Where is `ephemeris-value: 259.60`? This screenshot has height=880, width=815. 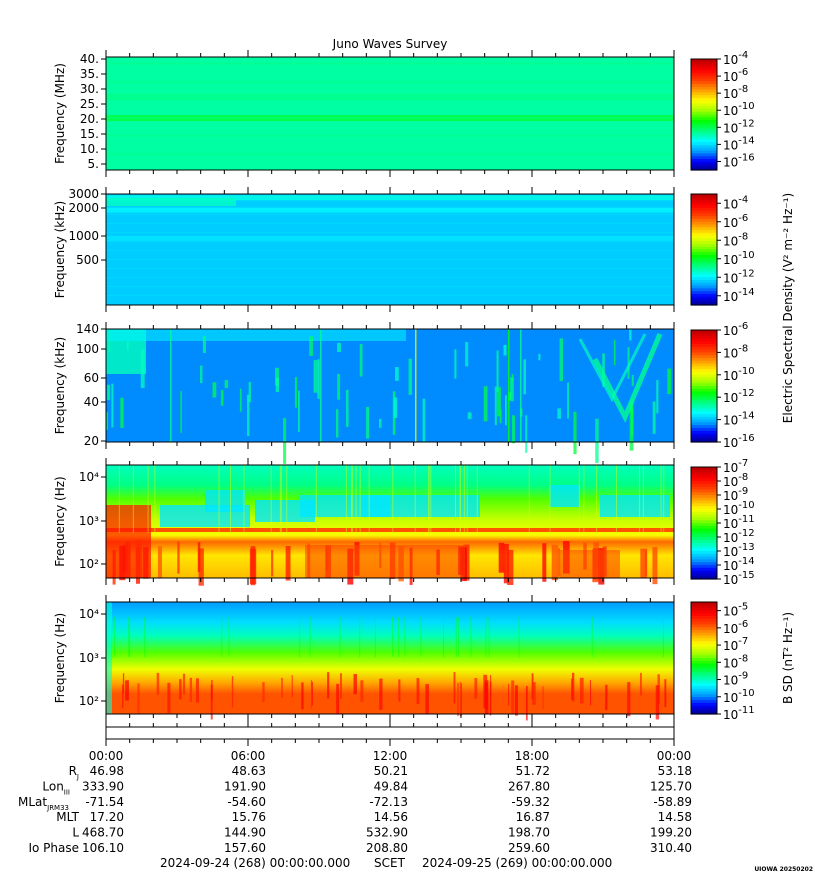 ephemeris-value: 259.60 is located at coordinates (529, 848).